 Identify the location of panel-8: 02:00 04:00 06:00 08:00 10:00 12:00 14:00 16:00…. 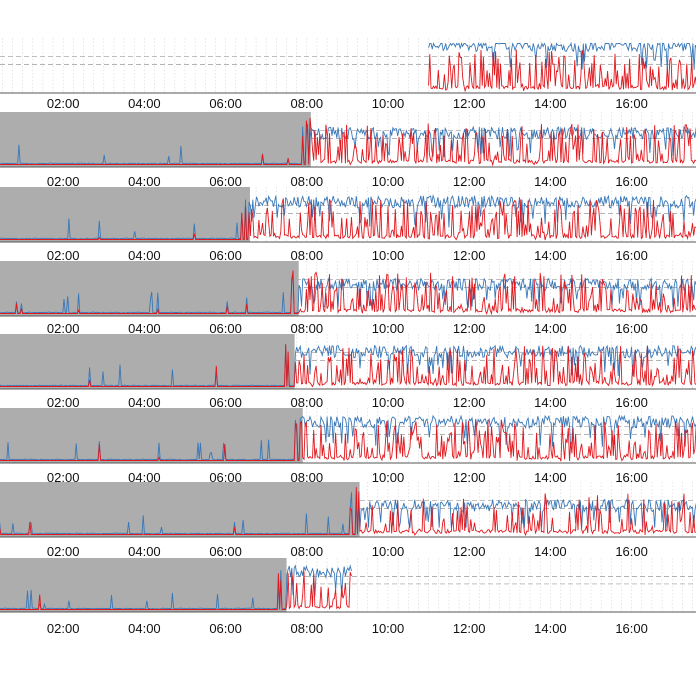
(348, 597).